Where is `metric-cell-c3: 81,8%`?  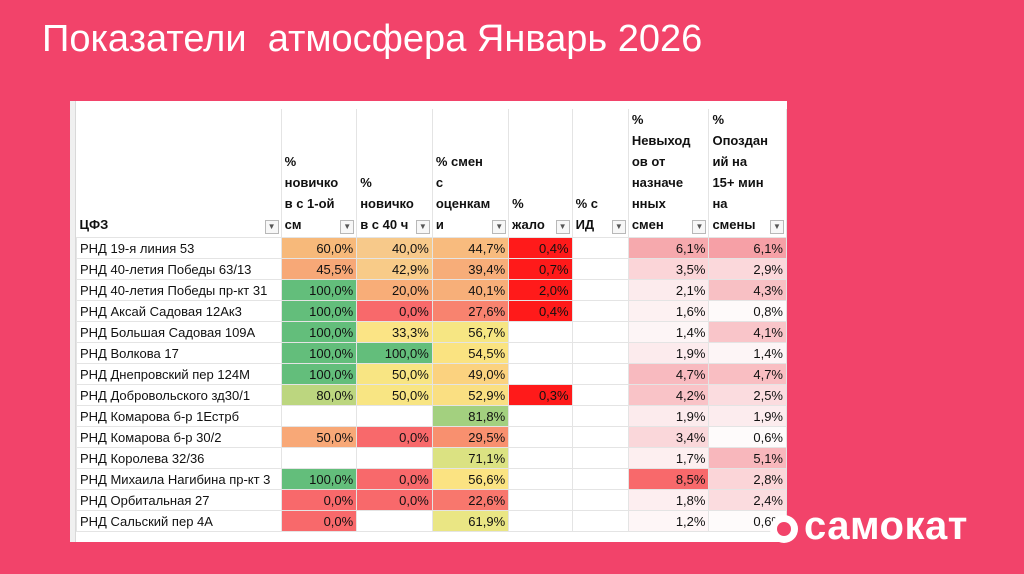 metric-cell-c3: 81,8% is located at coordinates (470, 416).